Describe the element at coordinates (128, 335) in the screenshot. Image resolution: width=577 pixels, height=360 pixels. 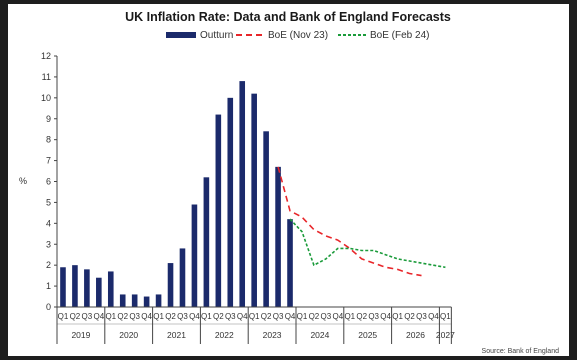
I see `x-year-label: 2020` at that location.